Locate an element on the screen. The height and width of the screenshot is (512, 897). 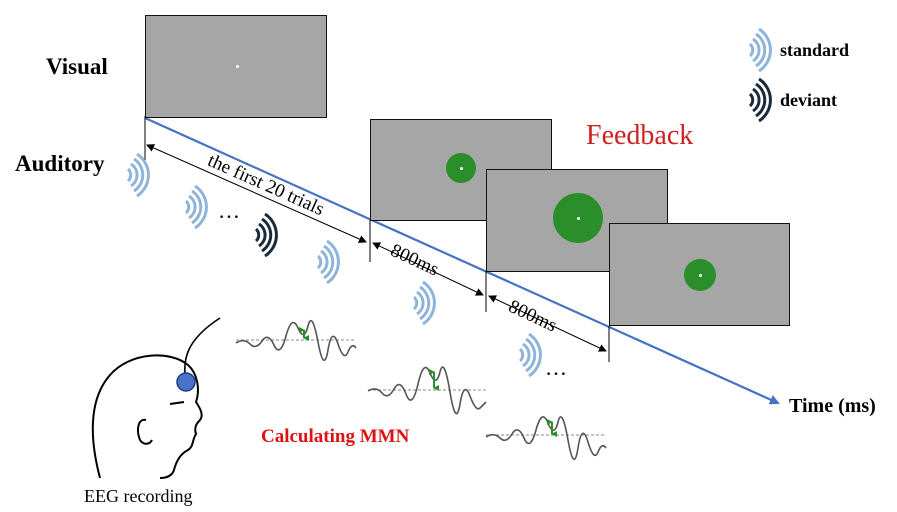
visual-label: Visual is located at coordinates (77, 66).